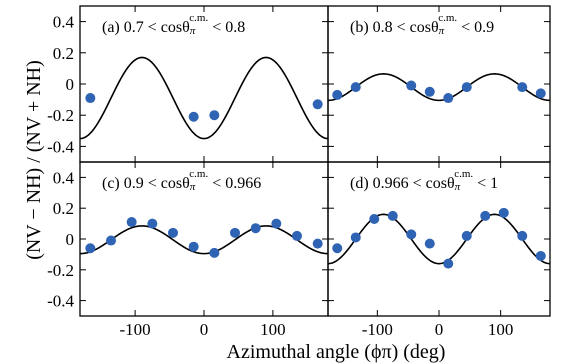 Image resolution: width=564 pixels, height=364 pixels. I want to click on y-axis-label: (NV − NH) / (NV + NH), so click(34, 160).